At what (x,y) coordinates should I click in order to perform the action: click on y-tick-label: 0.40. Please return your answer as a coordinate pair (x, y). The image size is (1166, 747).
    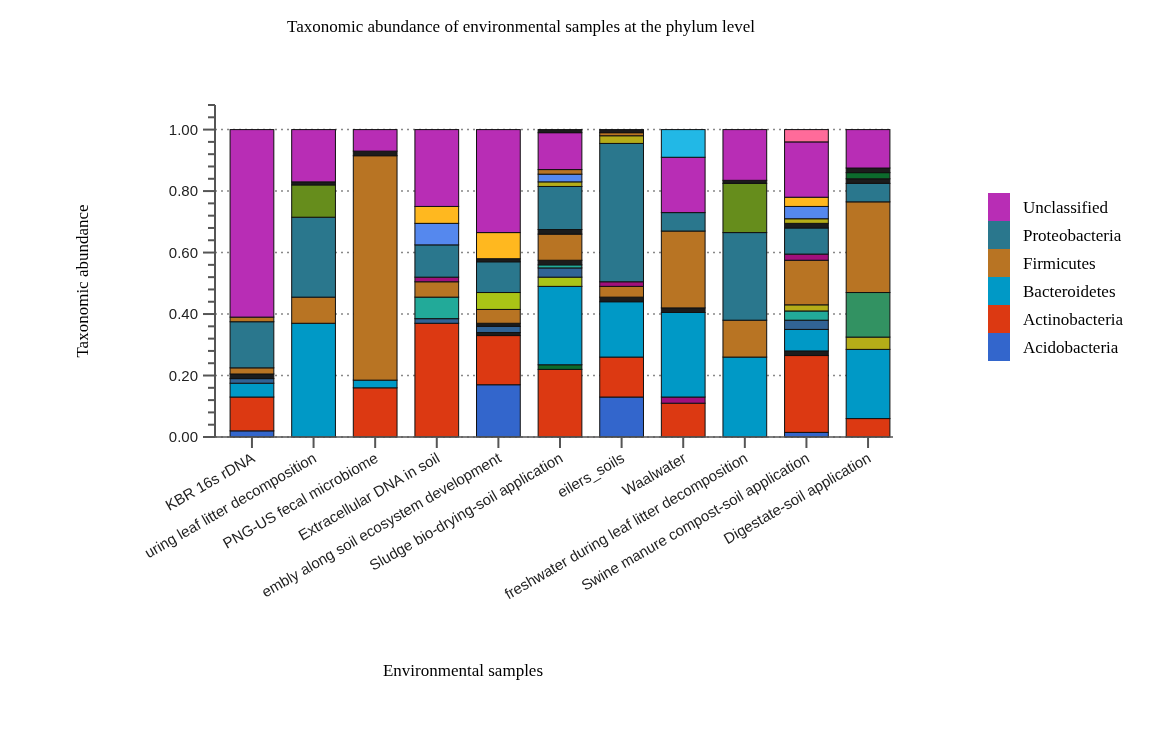
    Looking at the image, I should click on (183, 314).